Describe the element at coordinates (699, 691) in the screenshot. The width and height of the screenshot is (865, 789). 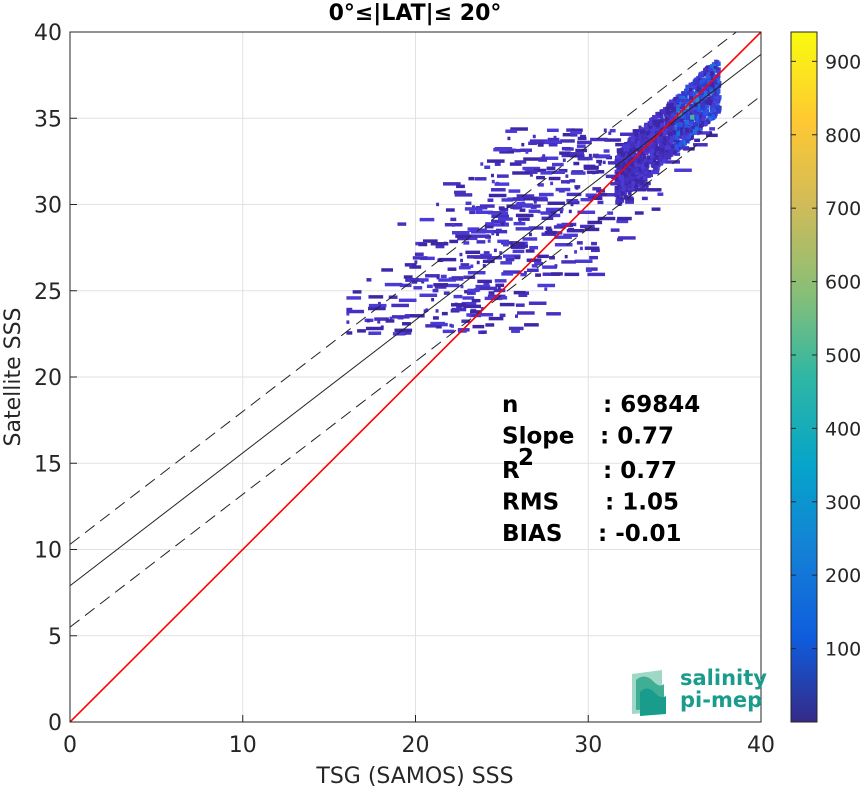
I see `salinity-logo: salinity pi-mep` at that location.